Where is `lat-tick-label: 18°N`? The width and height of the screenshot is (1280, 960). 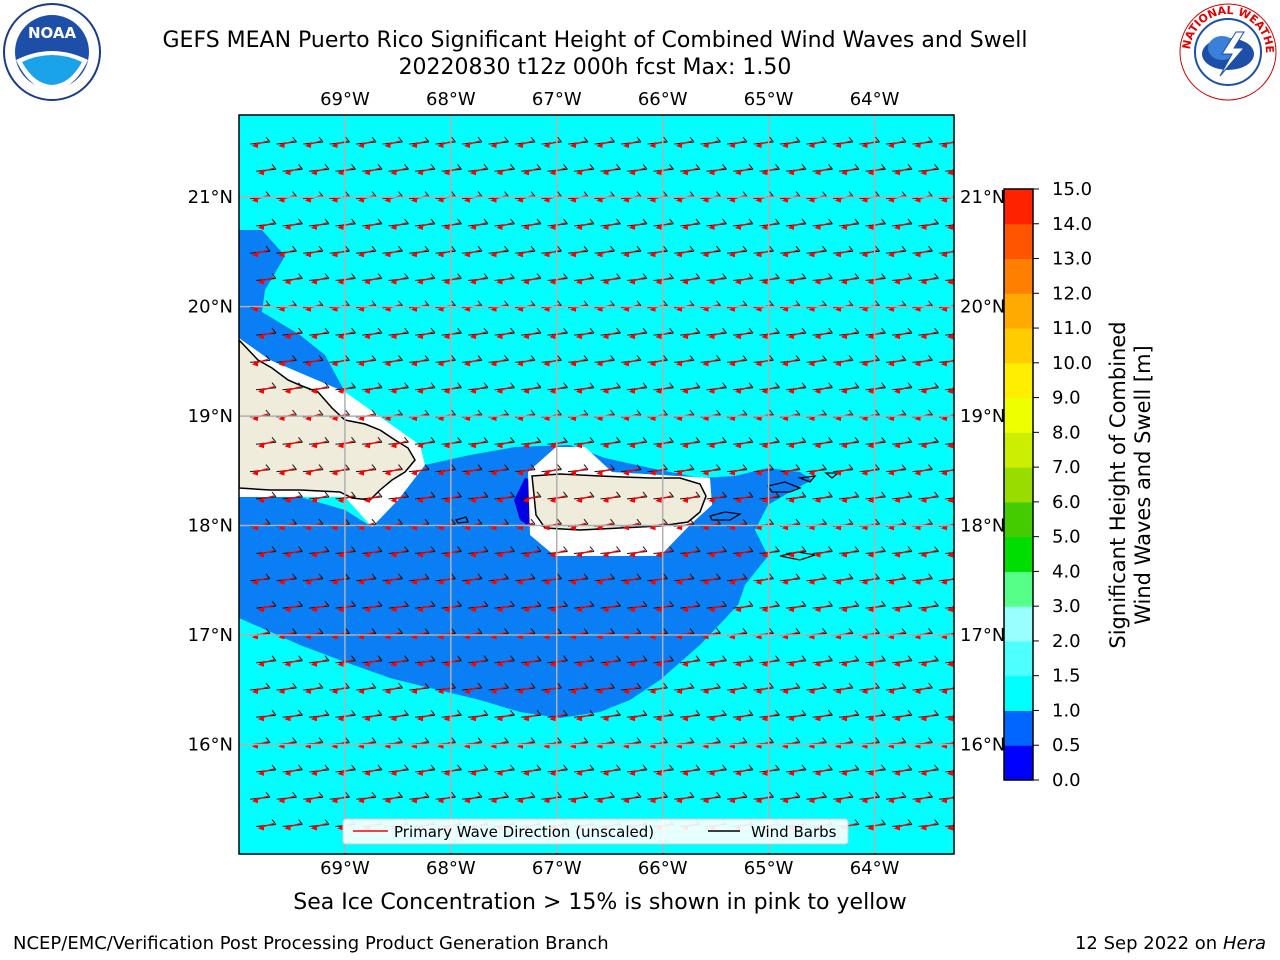
lat-tick-label: 18°N is located at coordinates (210, 526).